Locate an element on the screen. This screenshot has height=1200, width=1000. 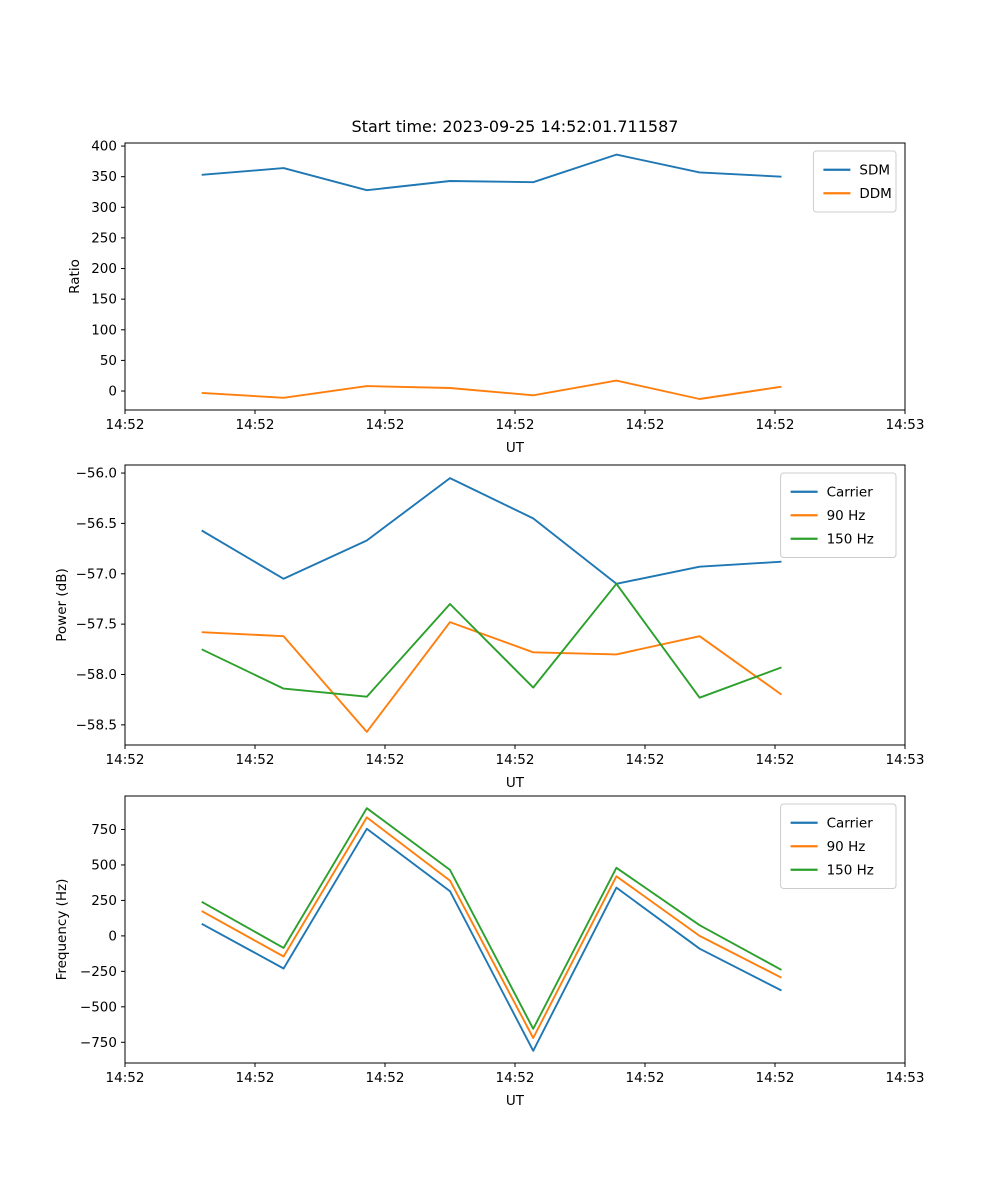
y-tick-label: −250 is located at coordinates (98, 972).